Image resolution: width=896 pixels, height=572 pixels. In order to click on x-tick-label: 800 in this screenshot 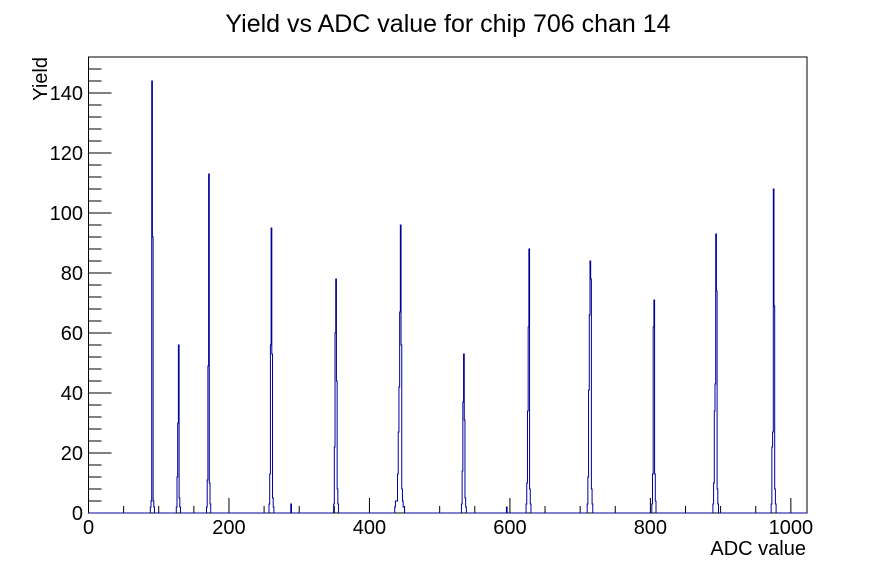, I will do `click(650, 528)`.